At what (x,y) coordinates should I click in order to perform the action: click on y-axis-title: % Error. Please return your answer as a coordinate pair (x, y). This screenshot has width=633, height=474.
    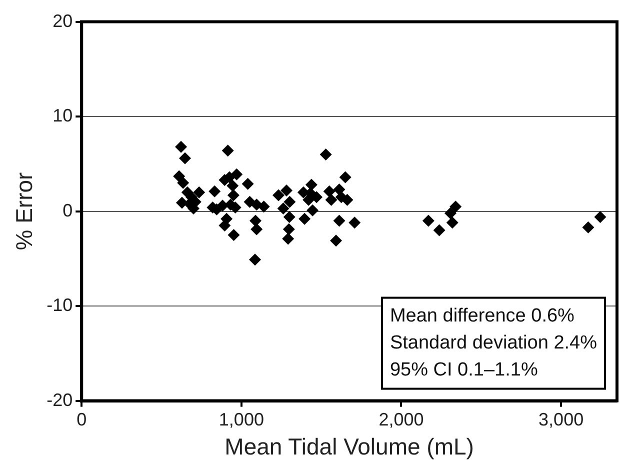
    Looking at the image, I should click on (24, 211).